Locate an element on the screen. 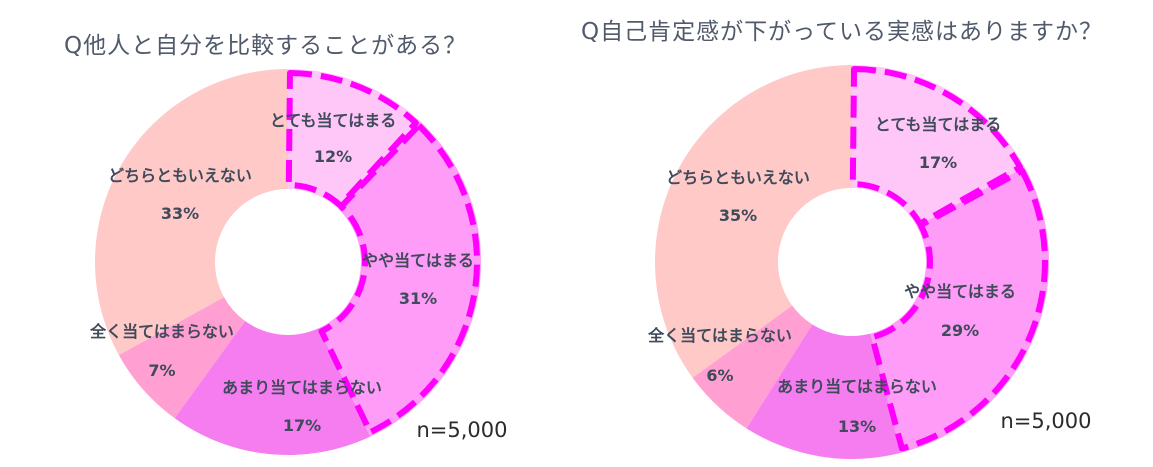  slice-value-1: 17% is located at coordinates (938, 162).